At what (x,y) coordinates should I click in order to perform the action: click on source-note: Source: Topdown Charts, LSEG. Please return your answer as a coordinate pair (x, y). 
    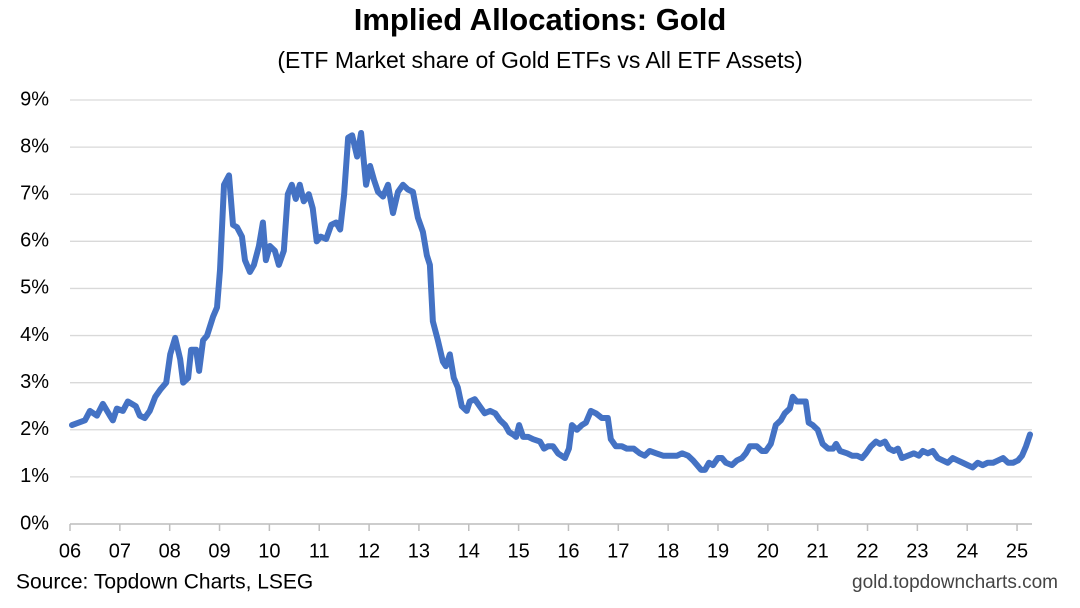
    Looking at the image, I should click on (164, 582).